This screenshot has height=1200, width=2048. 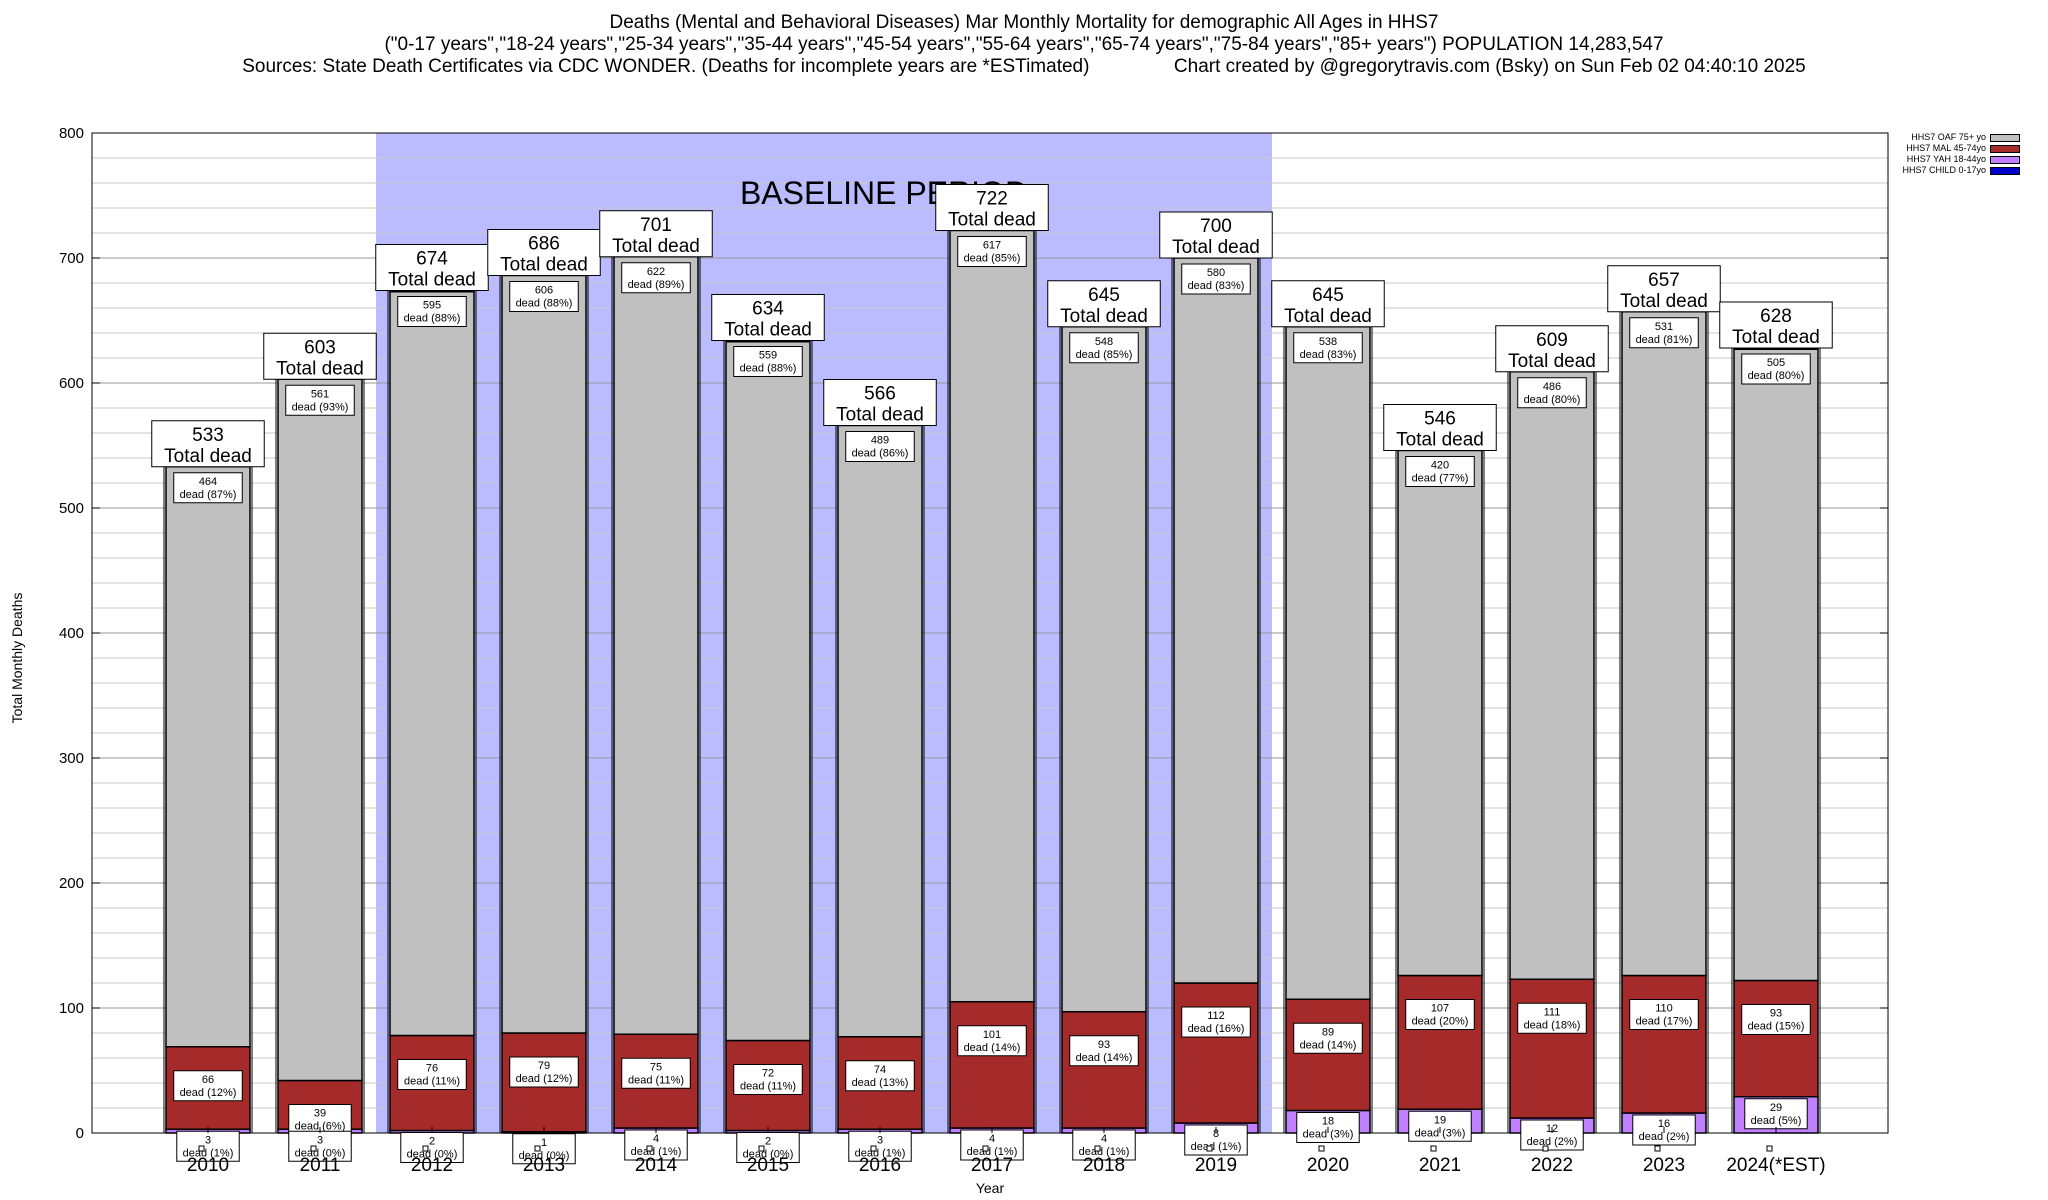 What do you see at coordinates (1664, 1137) in the screenshot?
I see `yah-data-label: dead (2%)` at bounding box center [1664, 1137].